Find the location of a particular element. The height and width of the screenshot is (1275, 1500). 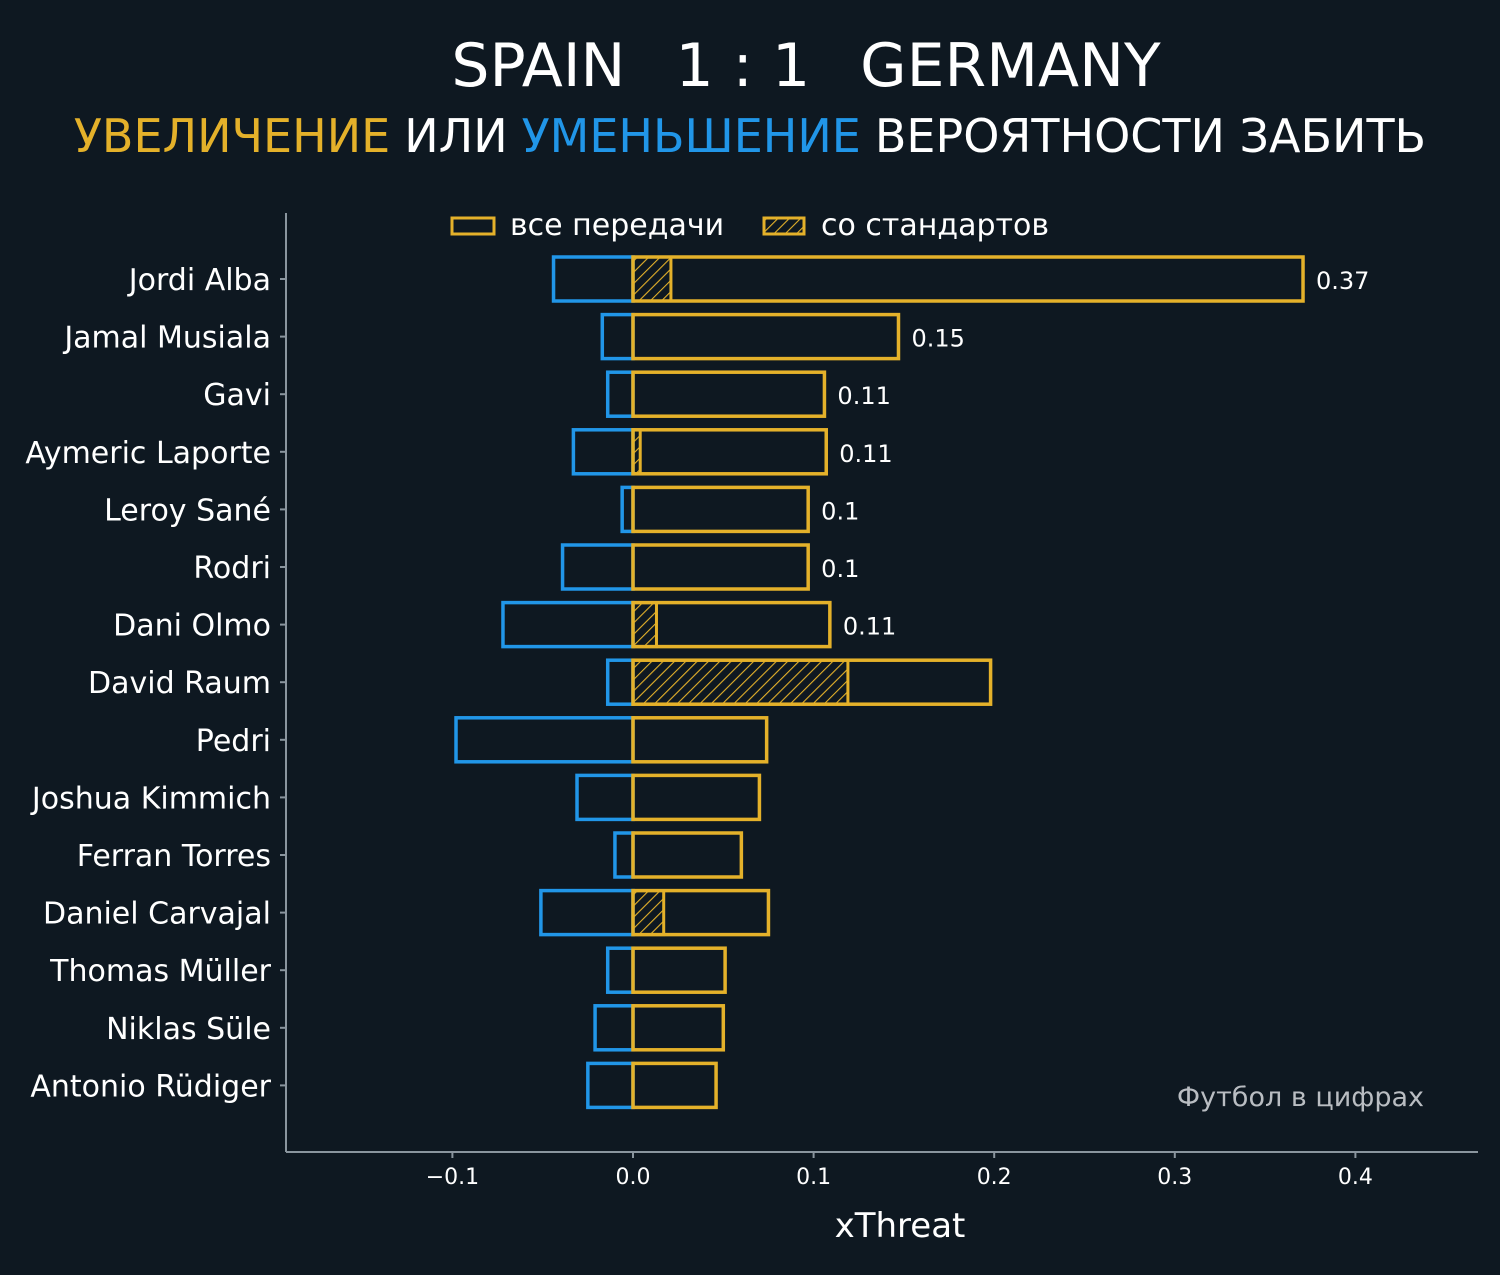

x-axis-label: xThreat is located at coordinates (900, 1226).